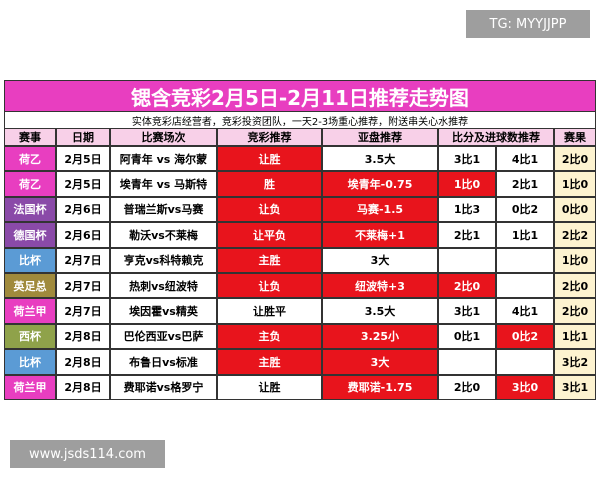 The image size is (600, 480). I want to click on column-header: 赛事, so click(30, 137).